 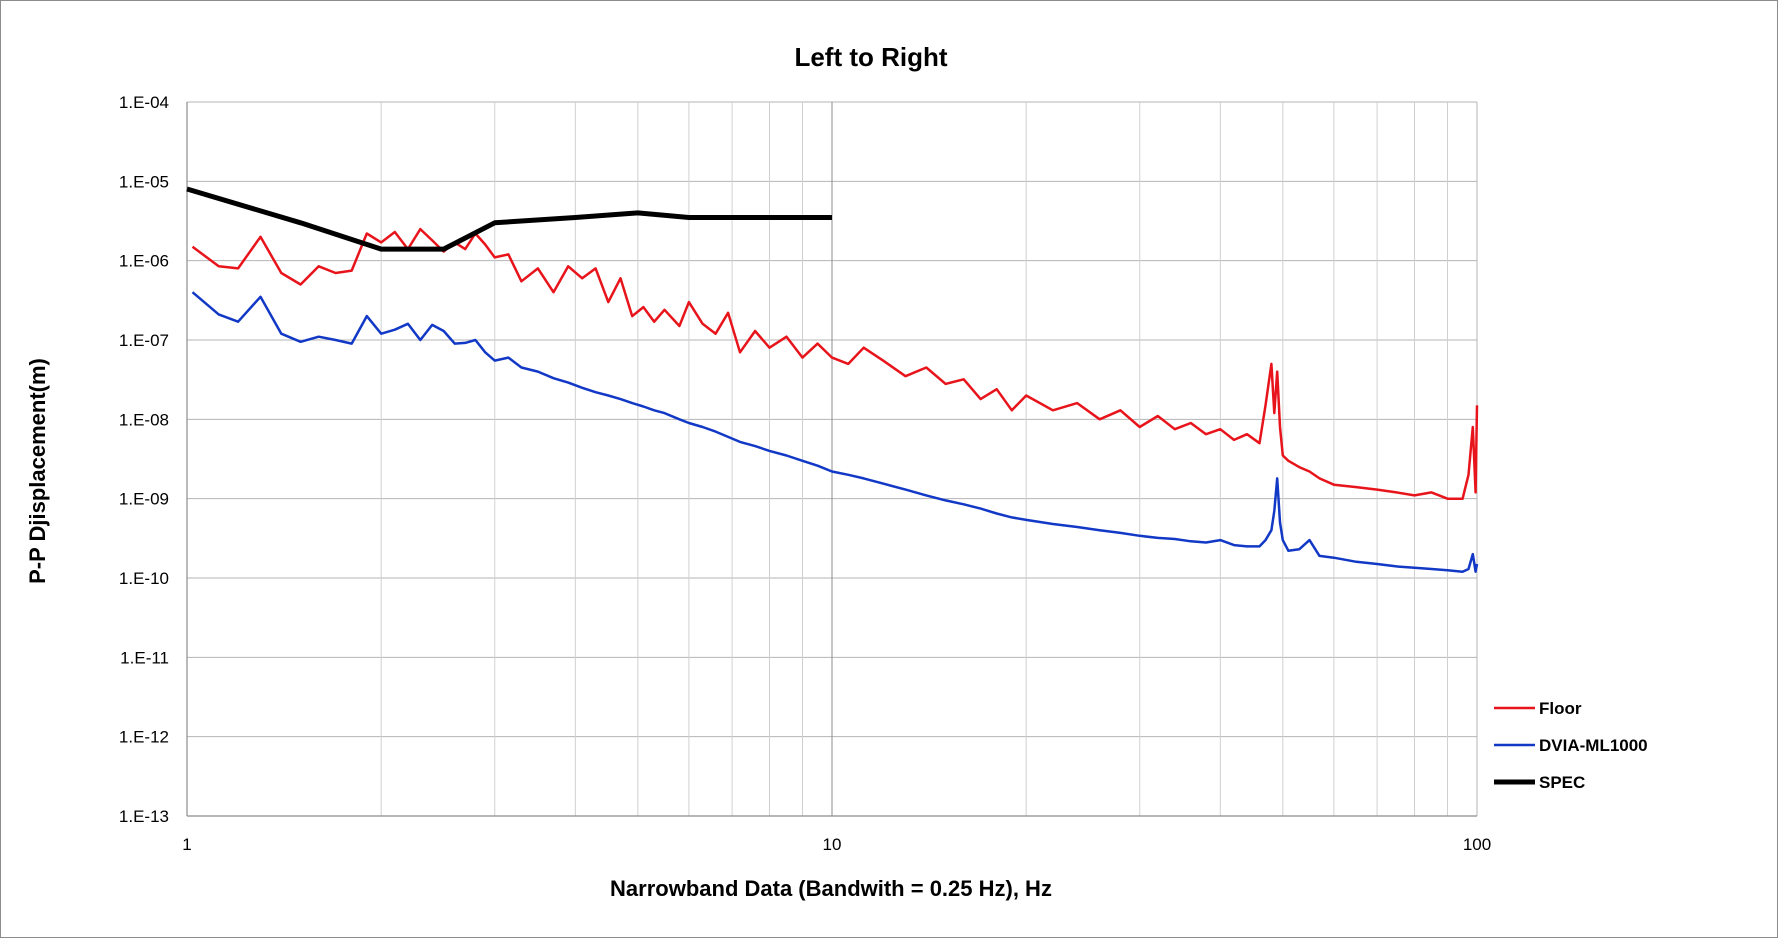 I want to click on y-tick-label: 1.E-05, so click(x=144, y=181).